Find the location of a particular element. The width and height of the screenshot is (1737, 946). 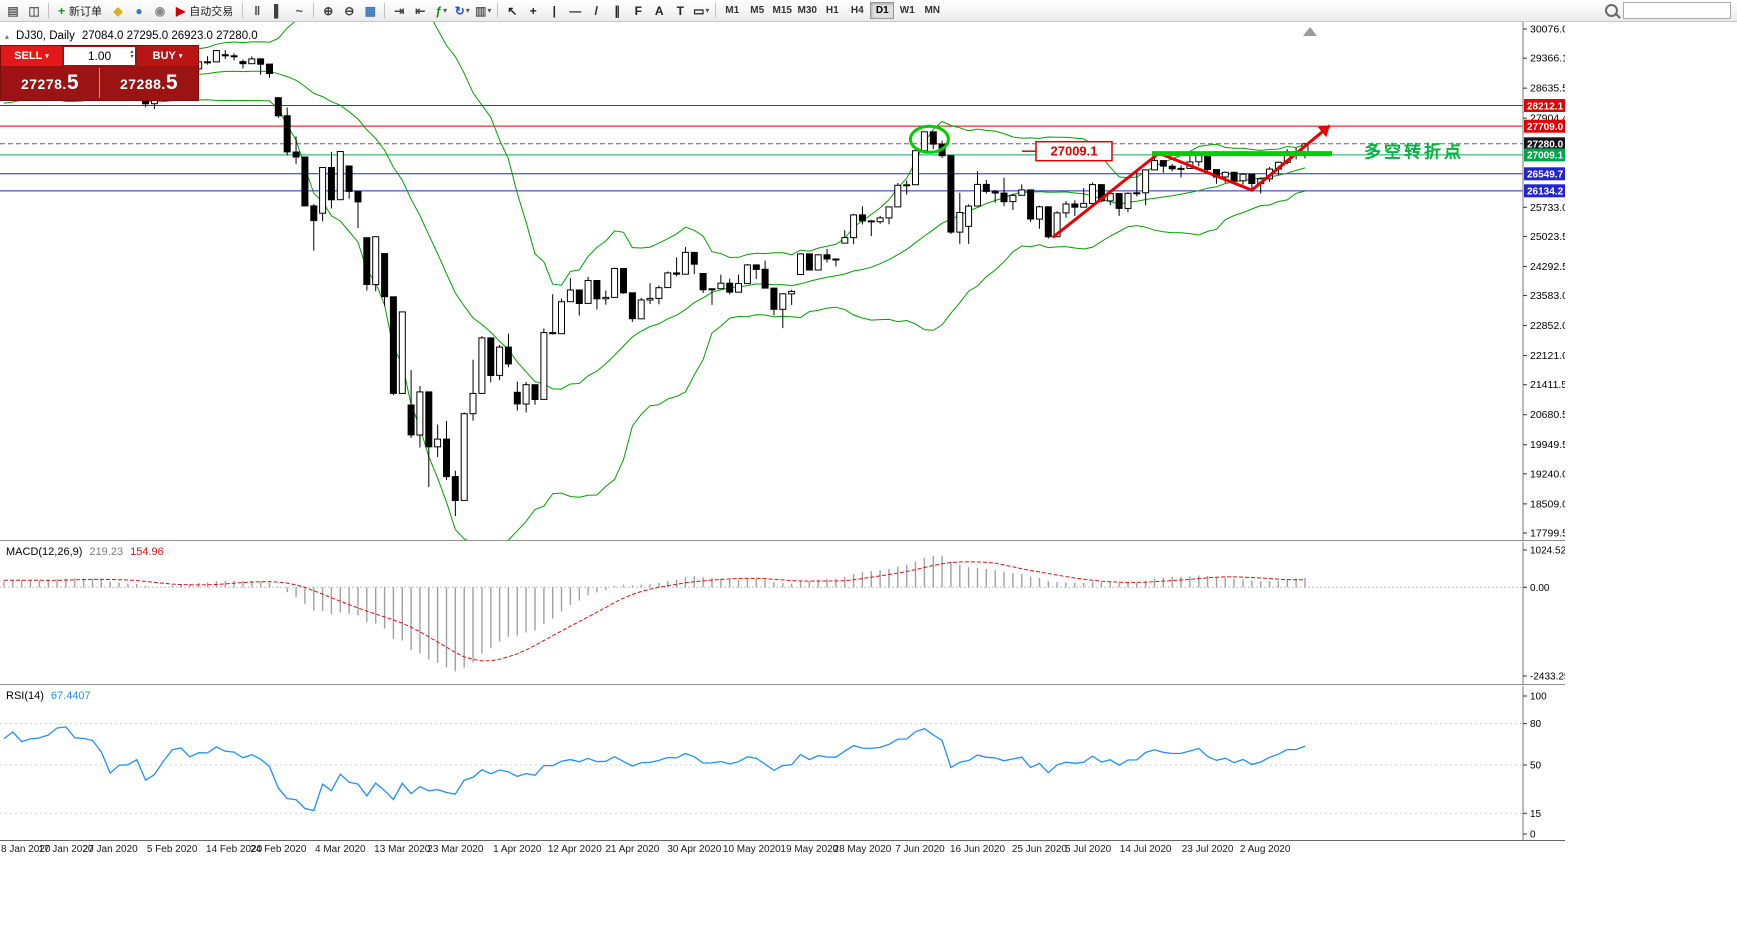

svg-text: 24292.5 is located at coordinates (1547, 267).